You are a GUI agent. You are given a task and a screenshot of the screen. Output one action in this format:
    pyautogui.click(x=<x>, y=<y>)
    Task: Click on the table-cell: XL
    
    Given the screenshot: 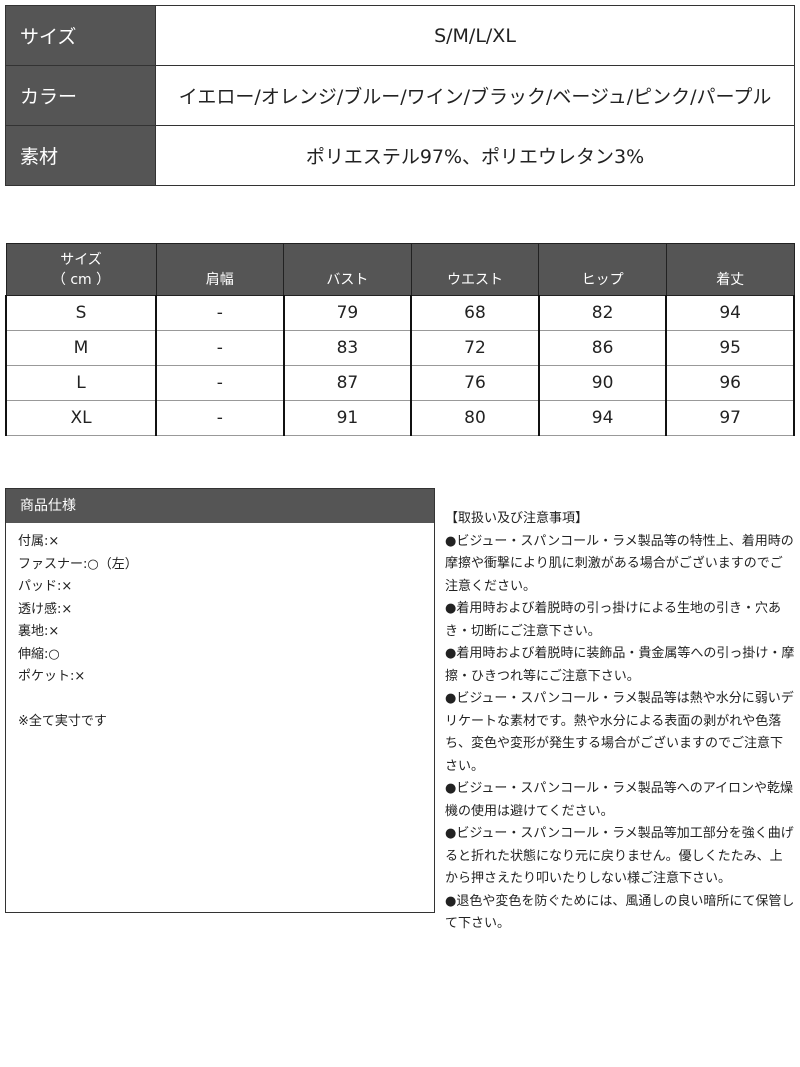 What is the action you would take?
    pyautogui.click(x=81, y=418)
    